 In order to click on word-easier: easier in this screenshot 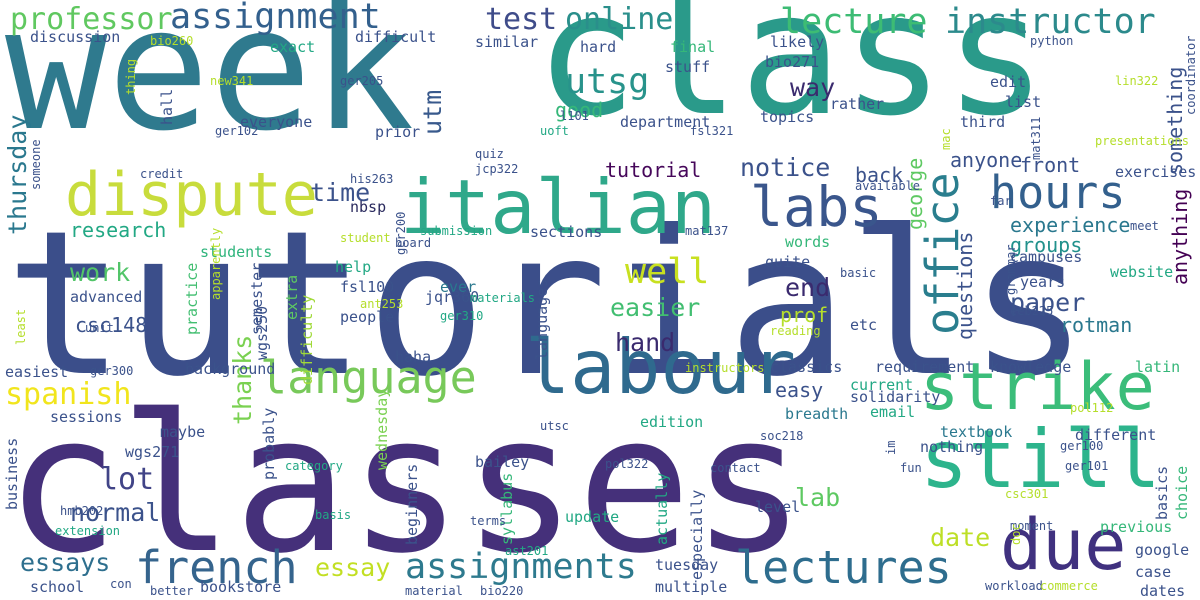, I will do `click(655, 307)`.